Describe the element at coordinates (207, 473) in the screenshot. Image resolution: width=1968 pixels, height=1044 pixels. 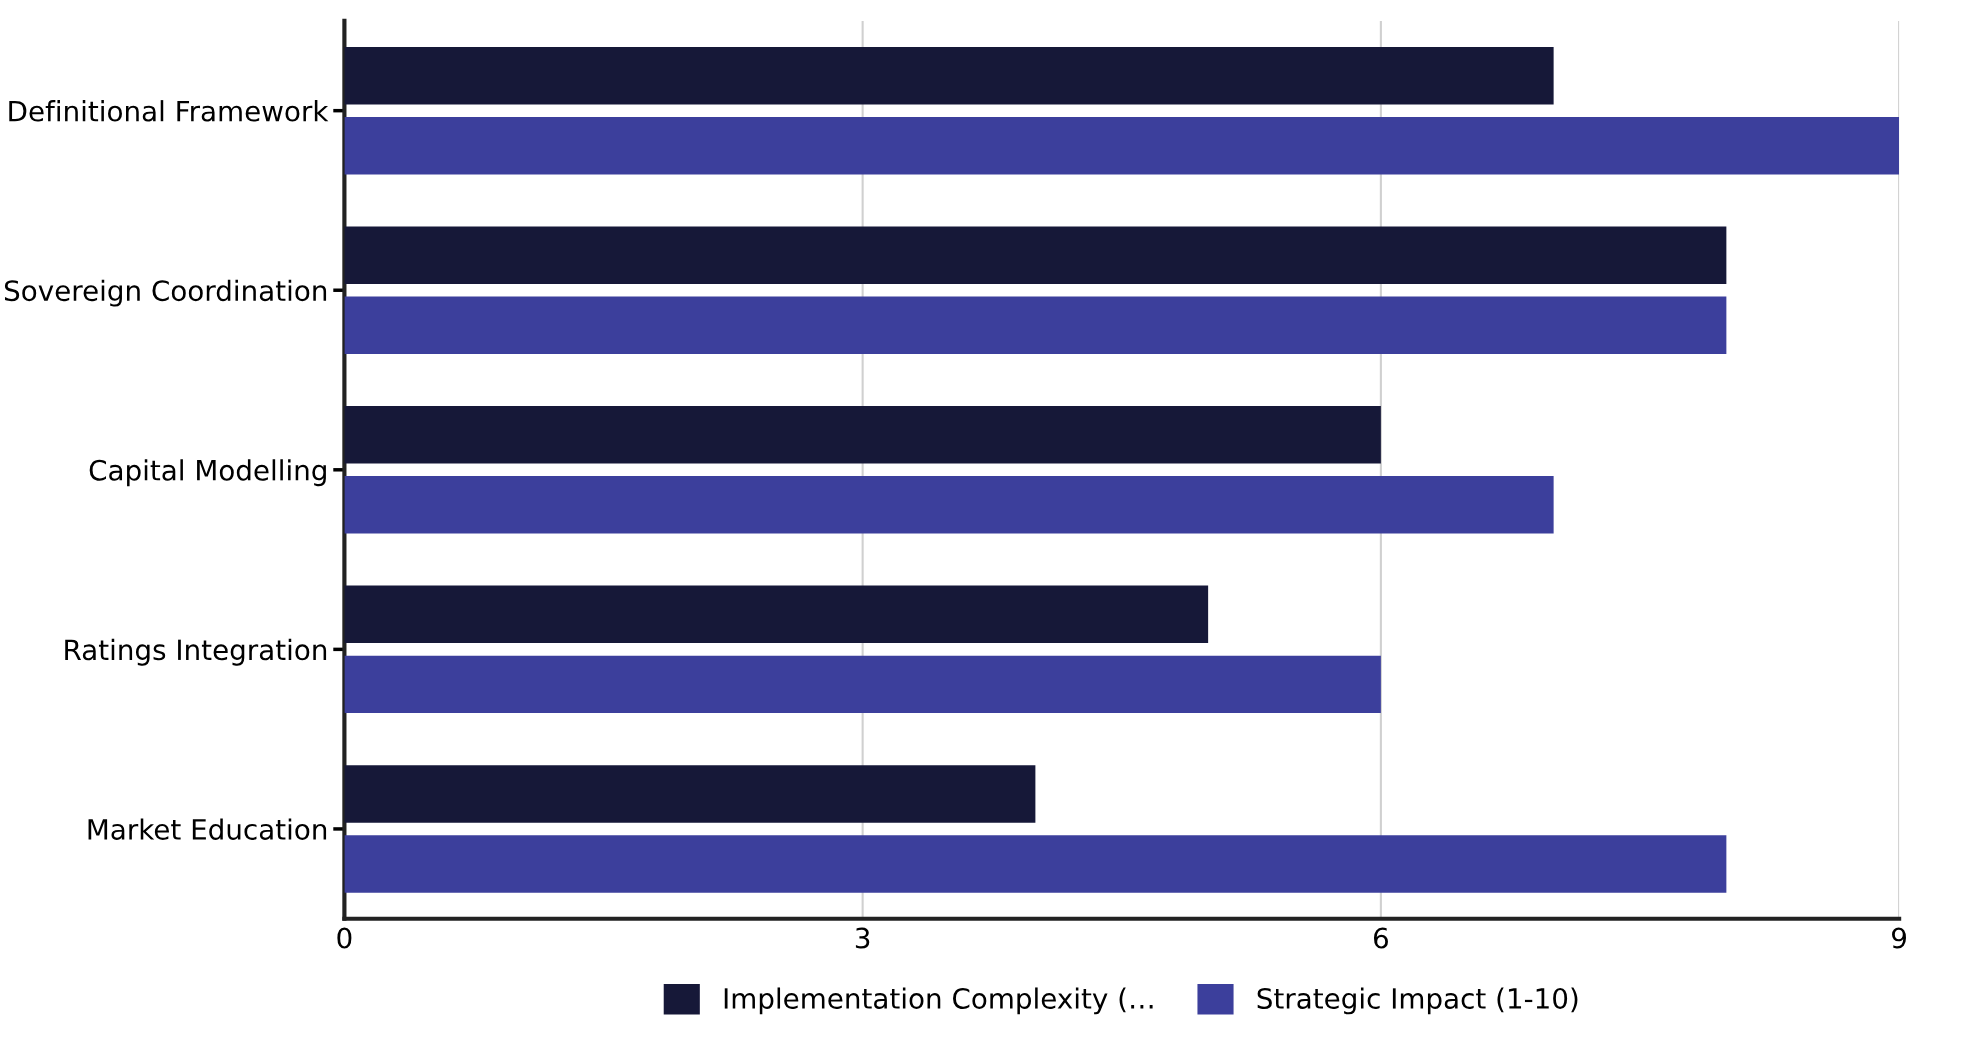
I see `y-tick-label: Capital Modelling` at that location.